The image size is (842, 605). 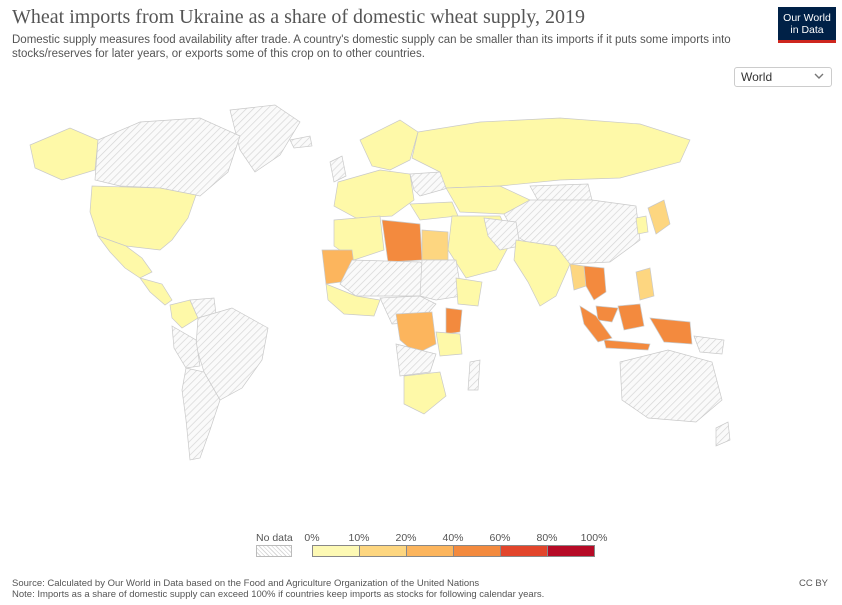 What do you see at coordinates (469, 292) in the screenshot?
I see `country-ethiopia` at bounding box center [469, 292].